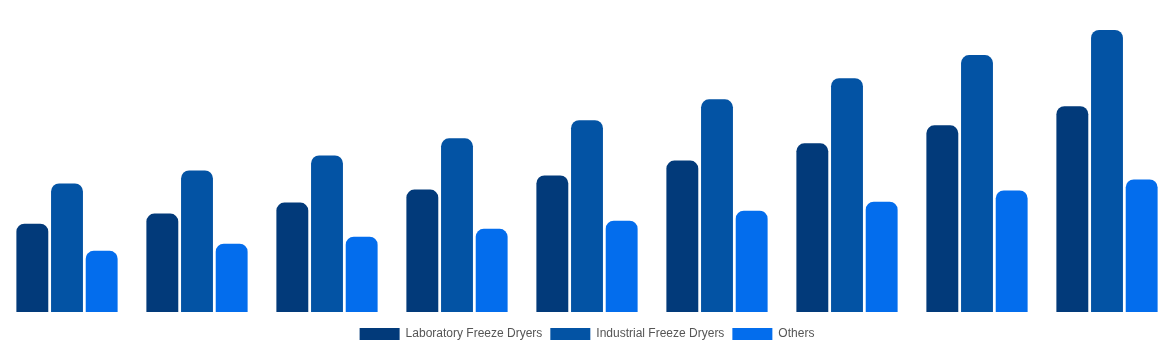 Image resolution: width=1174 pixels, height=350 pixels. Describe the element at coordinates (474, 333) in the screenshot. I see `legend-label: Laboratory Freeze Dryers` at that location.